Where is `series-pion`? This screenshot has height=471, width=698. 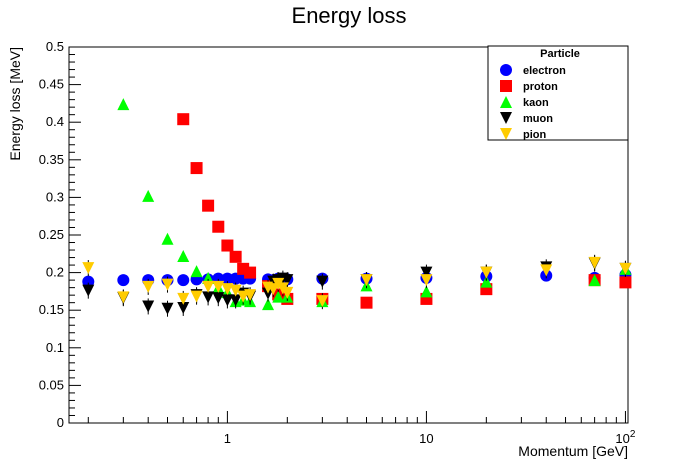 series-pion is located at coordinates (357, 282).